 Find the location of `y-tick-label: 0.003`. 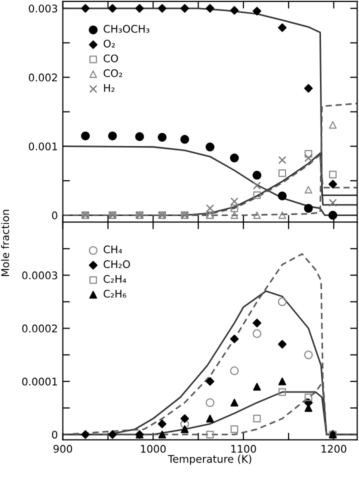

y-tick-label: 0.003 is located at coordinates (43, 8).